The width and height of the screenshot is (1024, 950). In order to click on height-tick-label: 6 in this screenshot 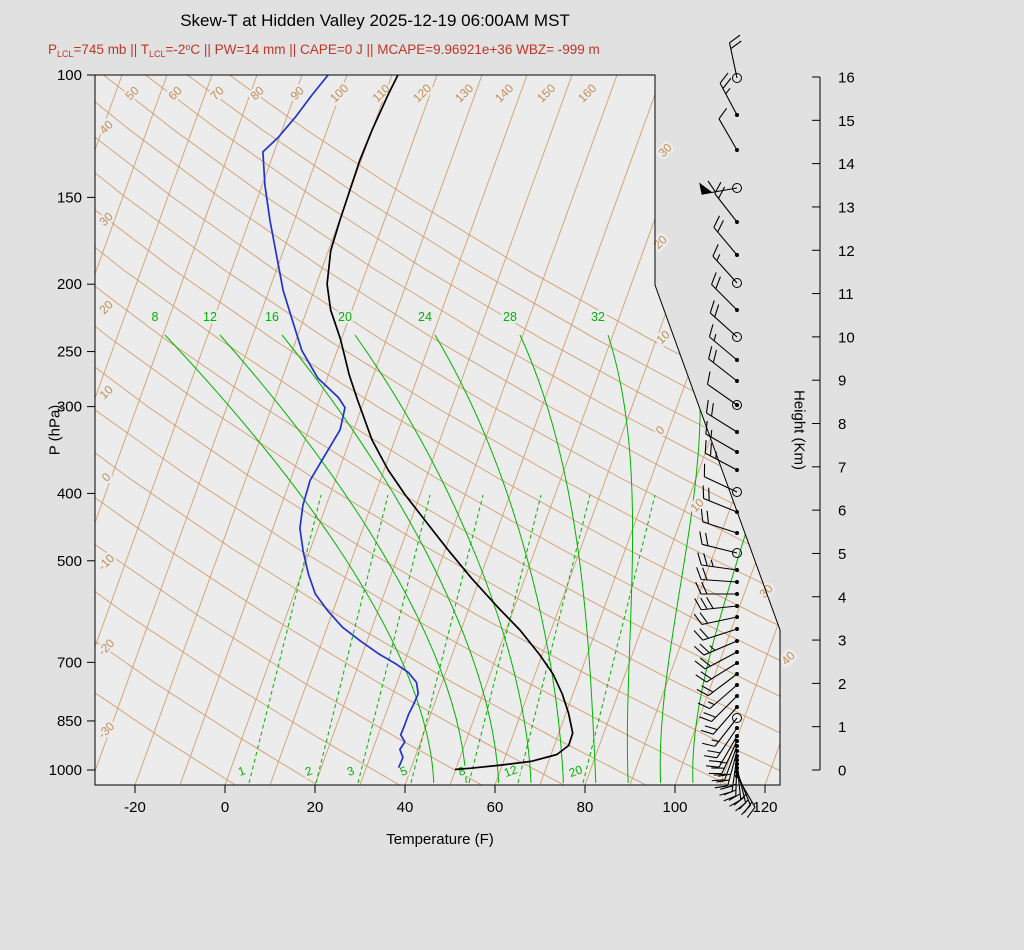, I will do `click(842, 511)`.